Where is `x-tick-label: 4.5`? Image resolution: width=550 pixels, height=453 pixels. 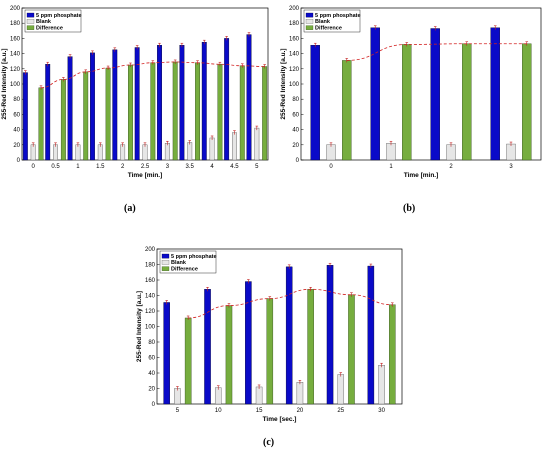 x-tick-label: 4.5 is located at coordinates (234, 167).